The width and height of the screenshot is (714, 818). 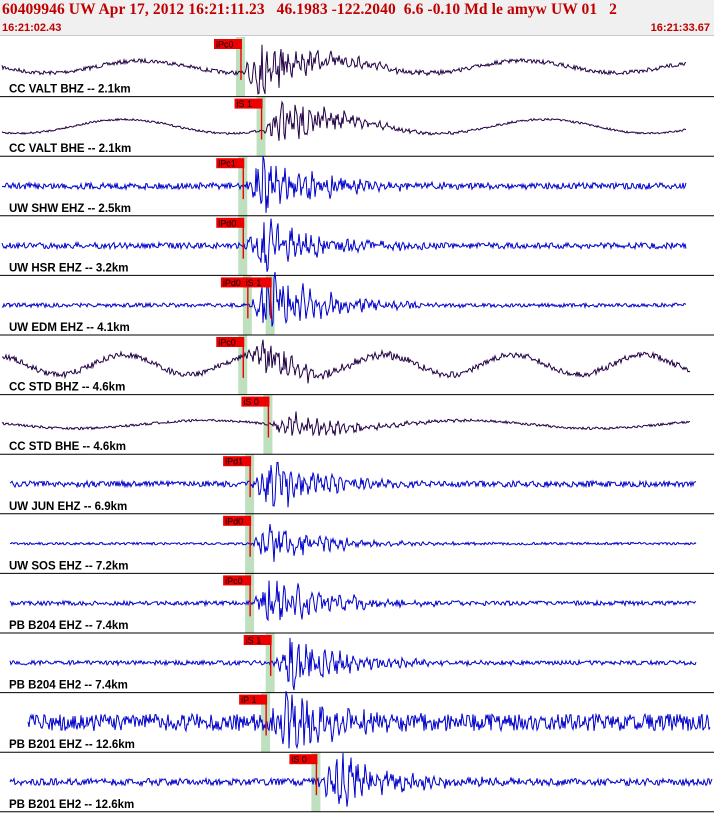 What do you see at coordinates (69, 328) in the screenshot?
I see `trace-label: UW EDM EHZ -- 4.1km` at bounding box center [69, 328].